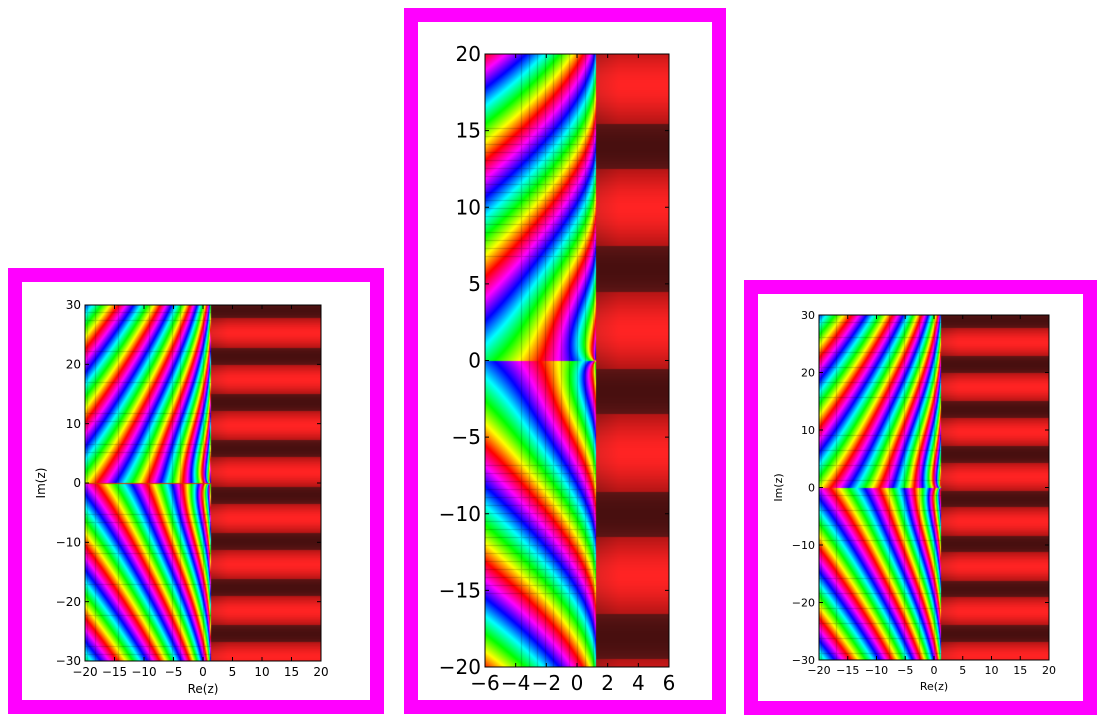 The height and width of the screenshot is (715, 1097). I want to click on y-tick-label: 15, so click(468, 131).